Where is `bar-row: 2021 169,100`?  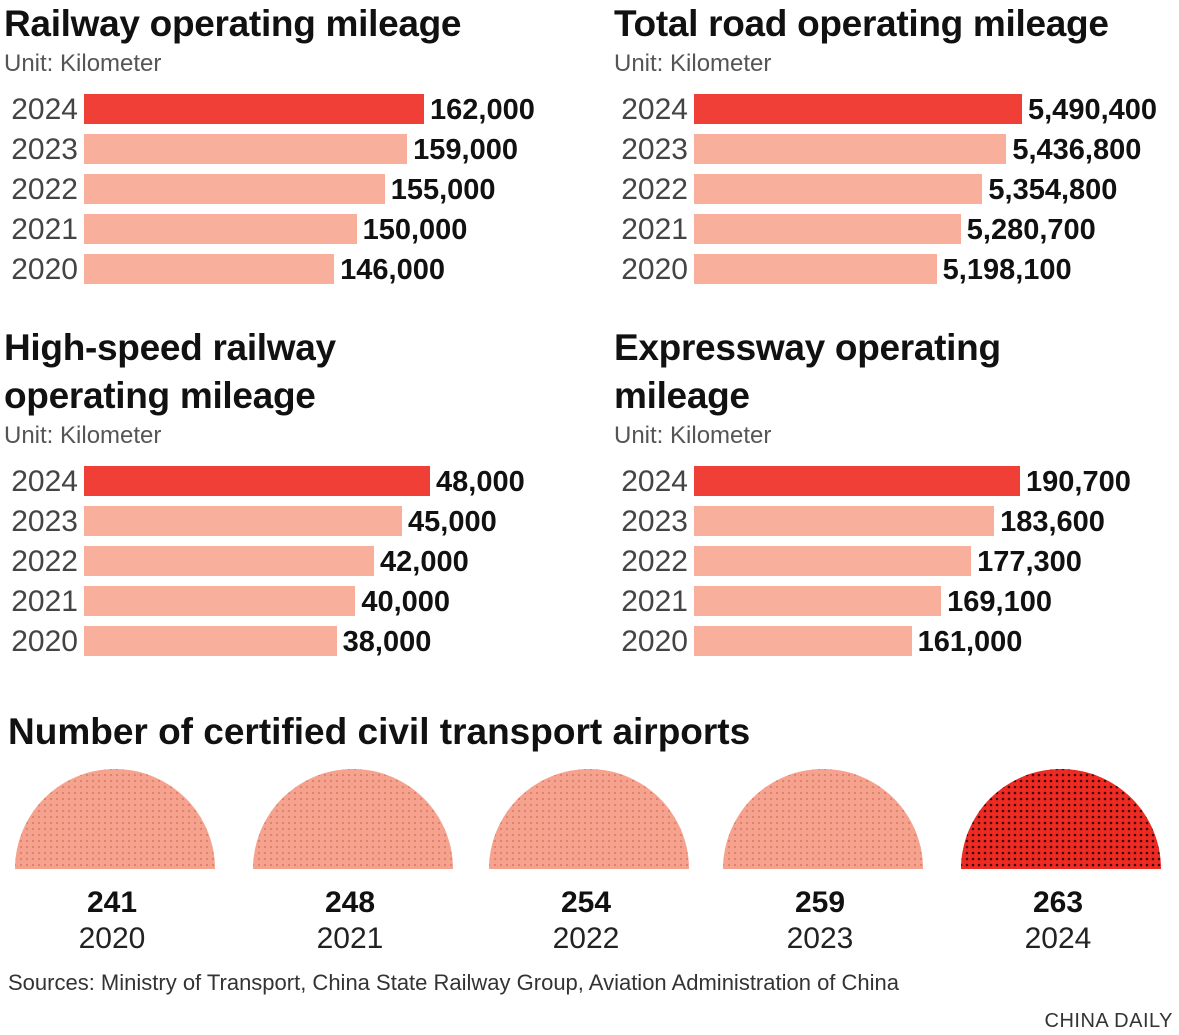
bar-row: 2021 169,100 is located at coordinates (896, 604).